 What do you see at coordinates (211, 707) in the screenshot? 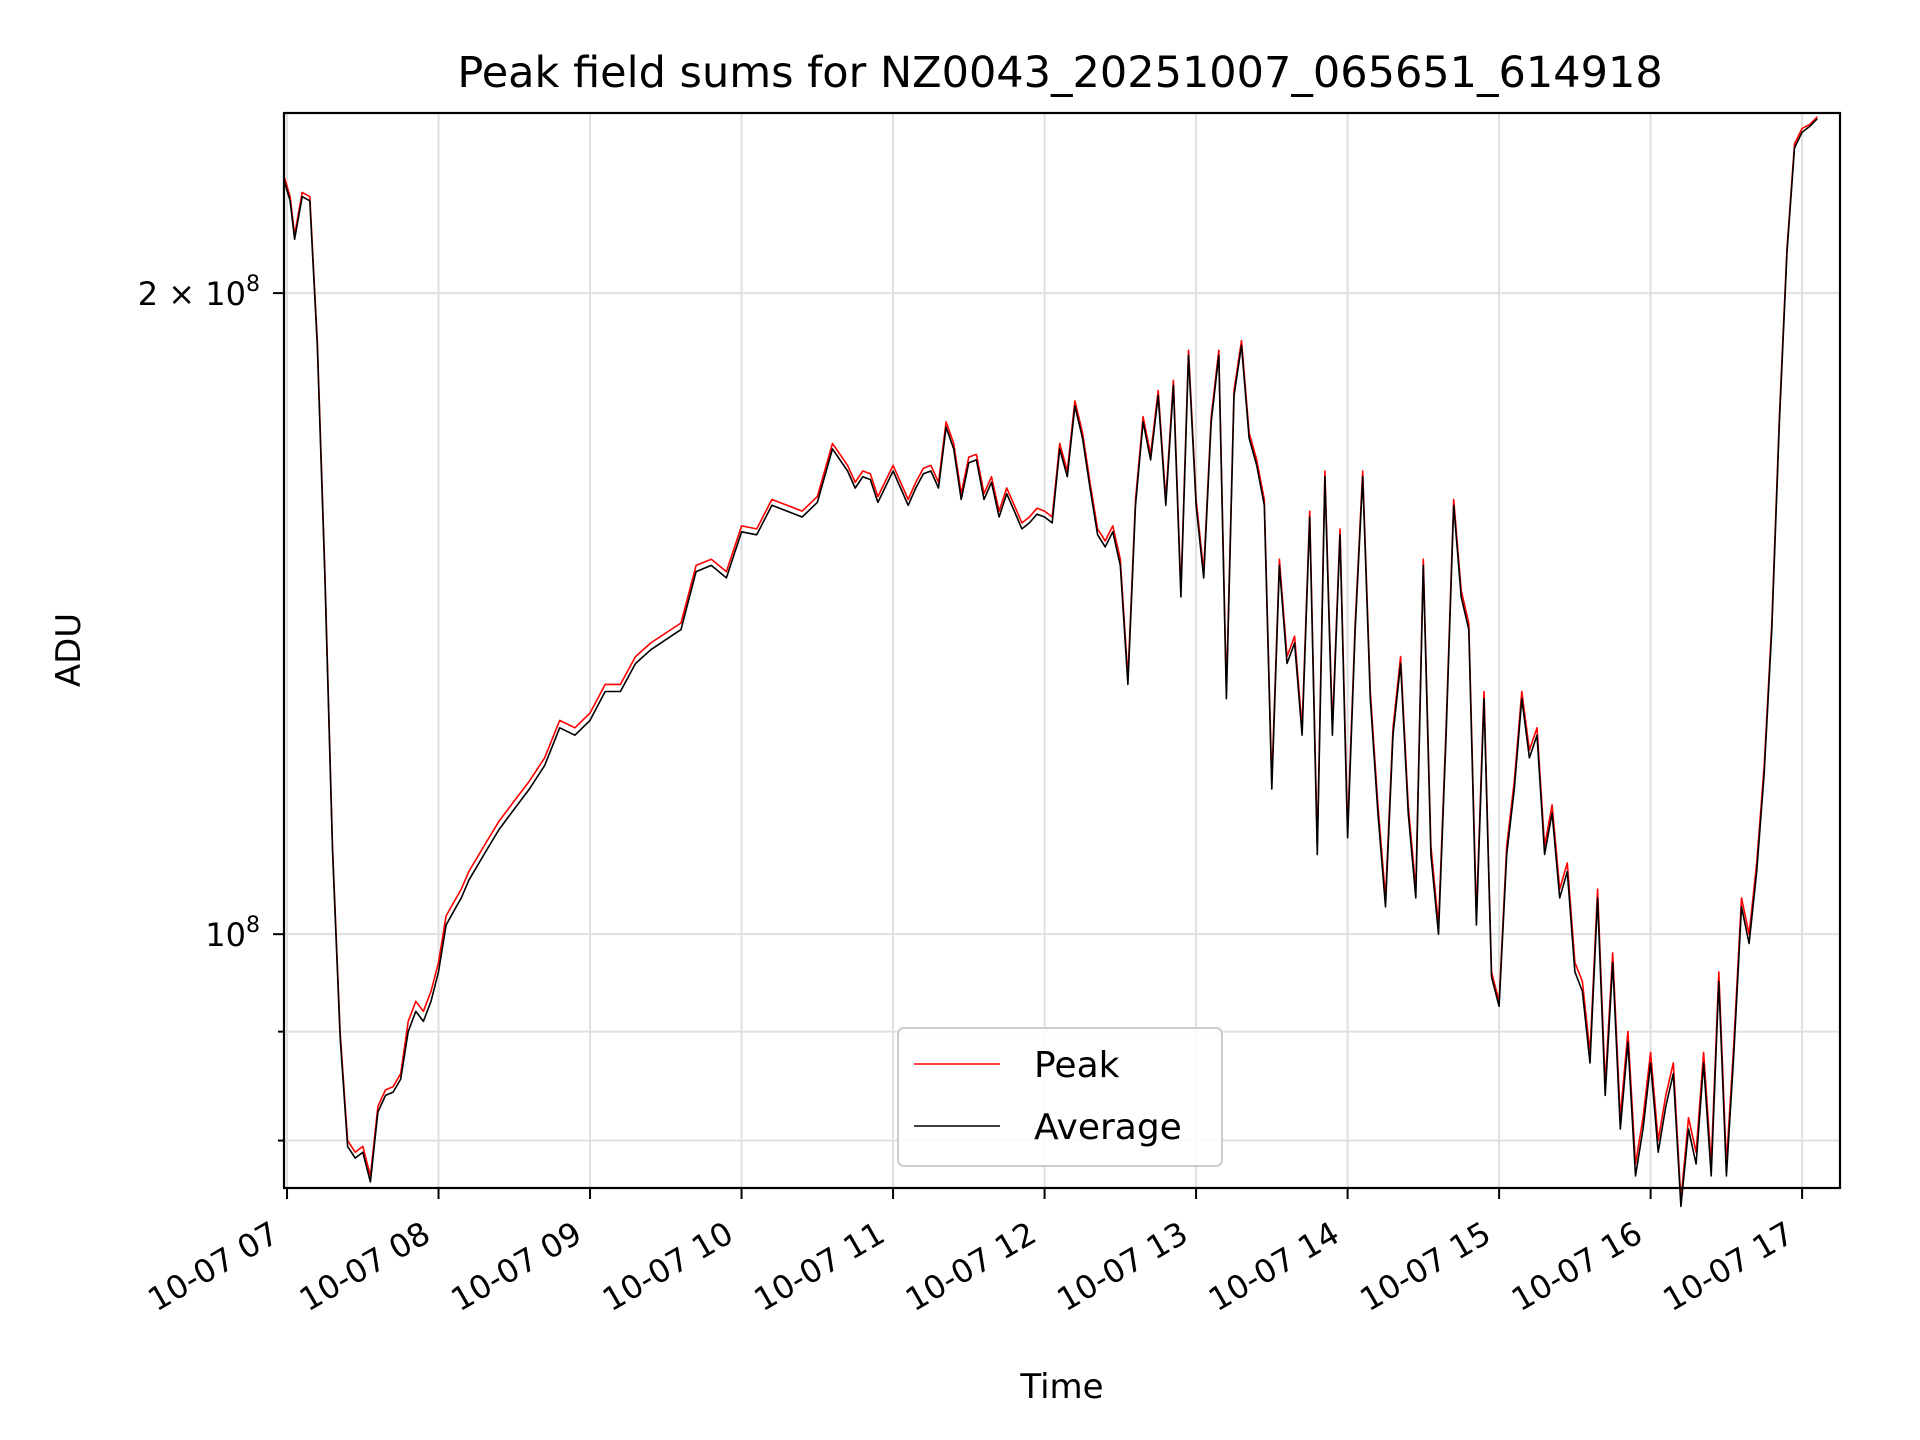
I see `y-axis: 2 × 108 108` at bounding box center [211, 707].